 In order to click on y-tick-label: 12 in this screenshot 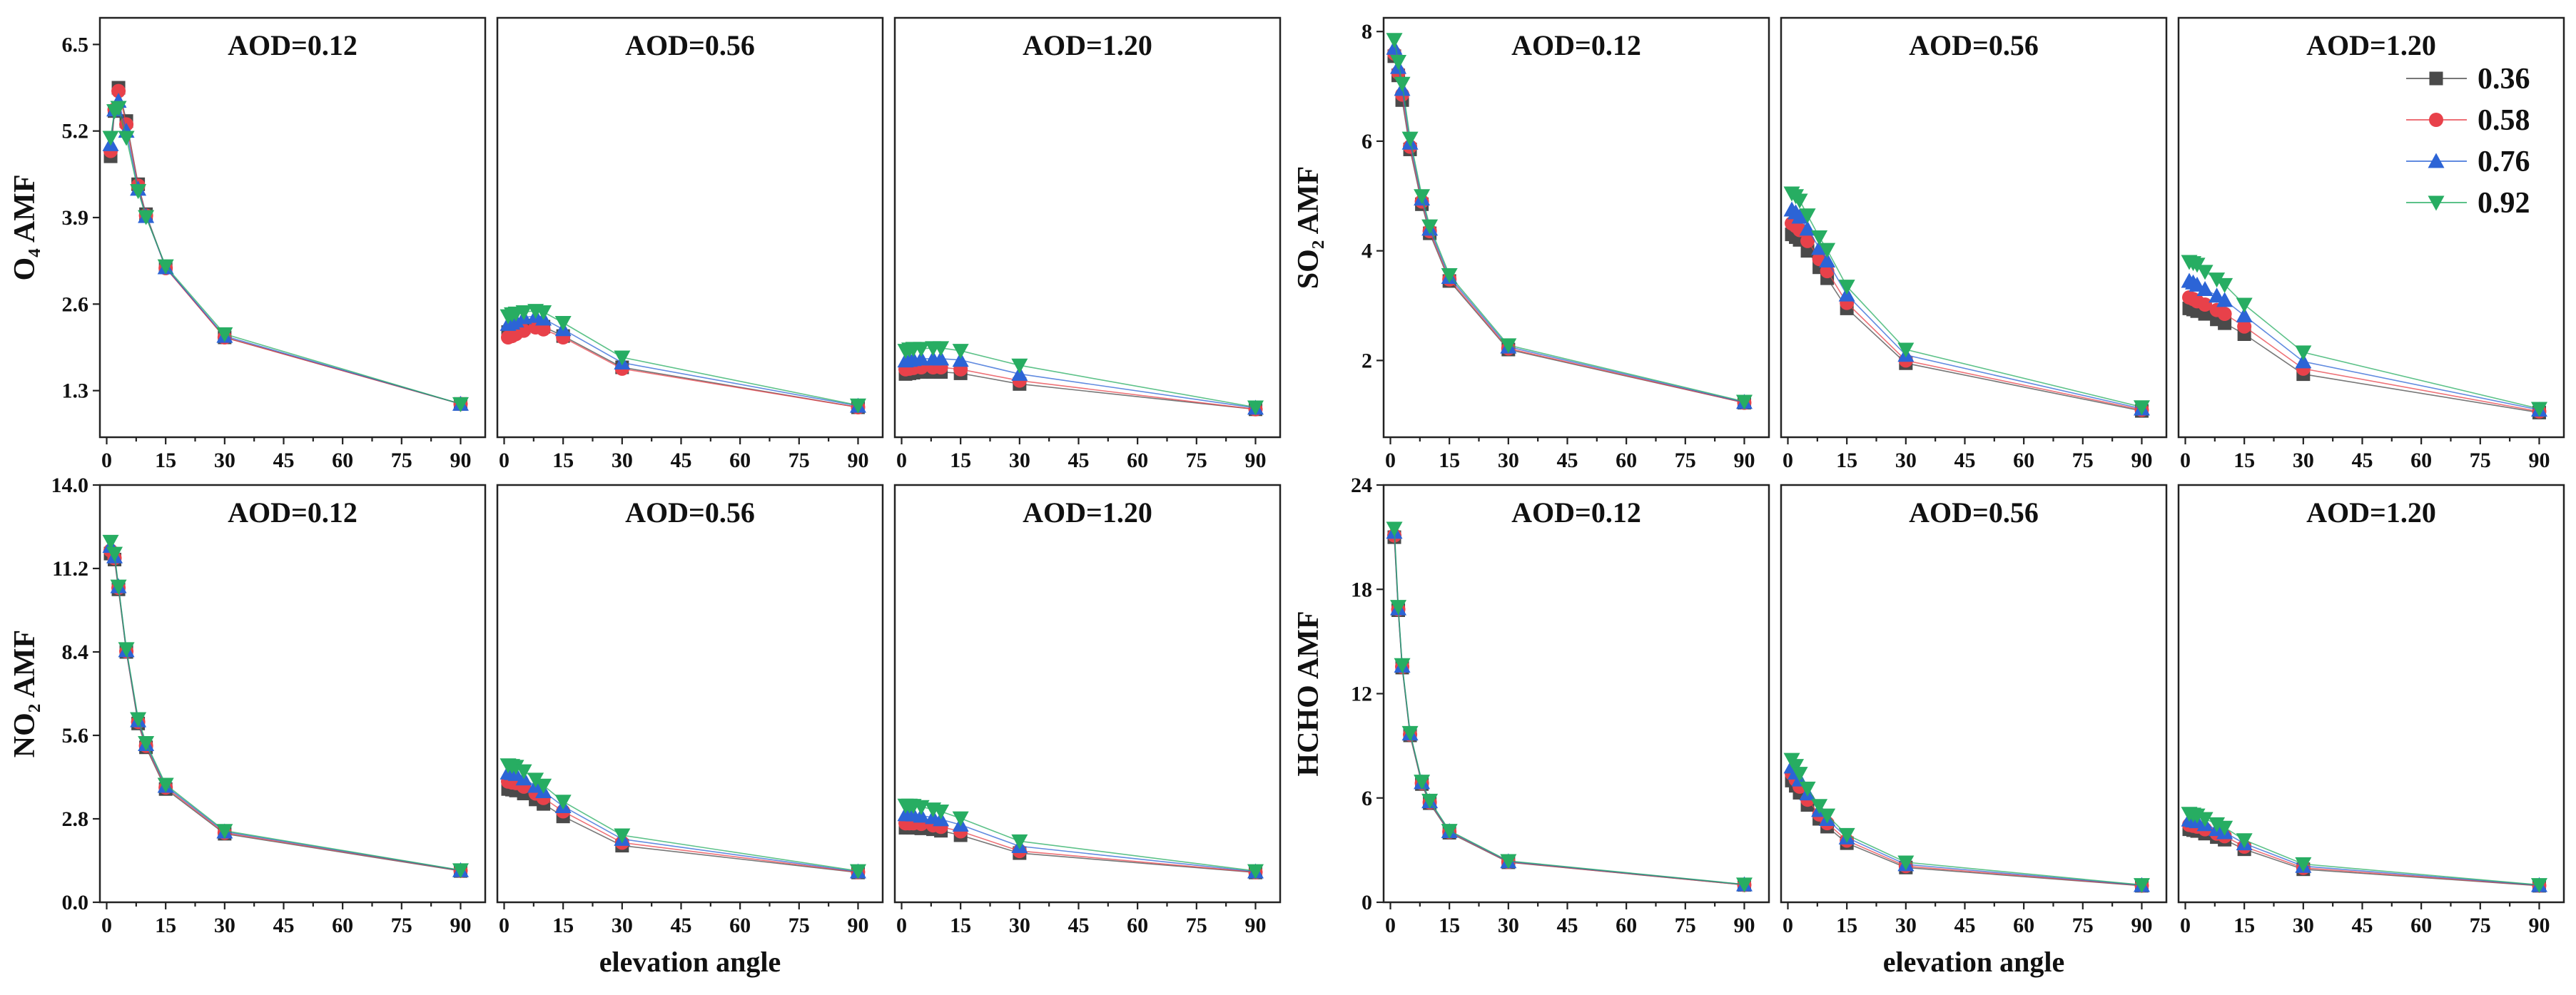, I will do `click(1361, 694)`.